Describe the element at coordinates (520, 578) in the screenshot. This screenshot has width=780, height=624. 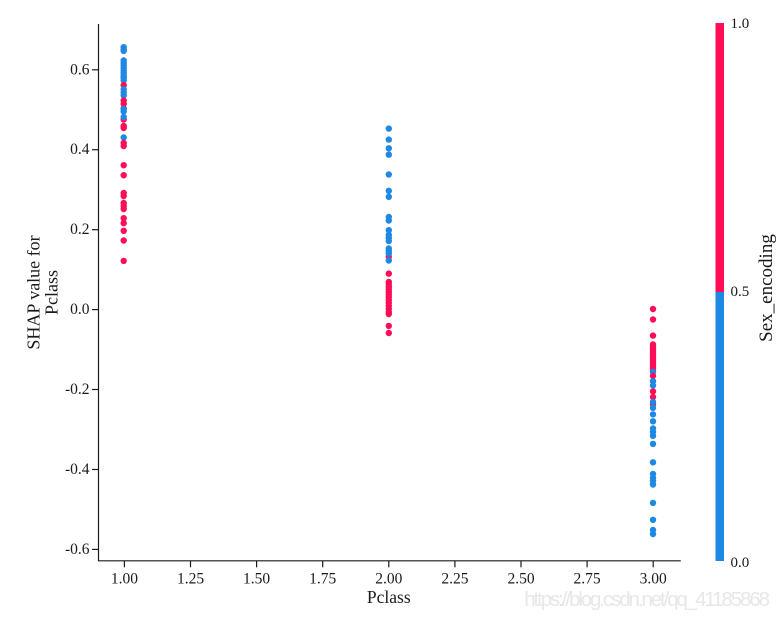
I see `svg-text: 2.50` at that location.